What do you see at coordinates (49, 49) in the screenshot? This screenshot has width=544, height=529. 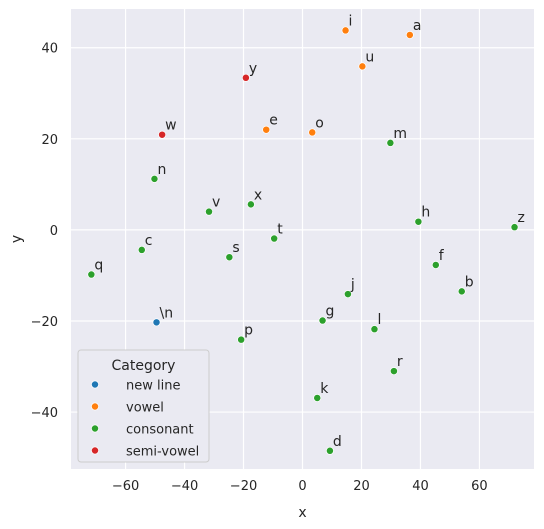 I see `y-tick-label: 40` at bounding box center [49, 49].